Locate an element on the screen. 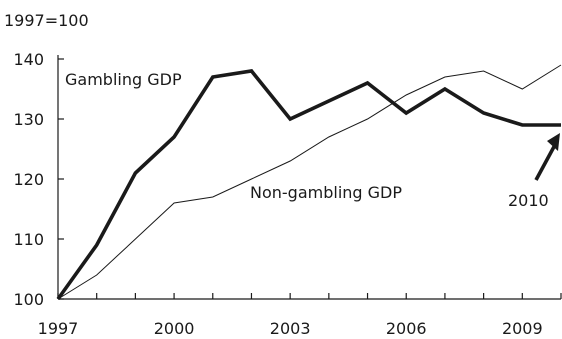 Image resolution: width=562 pixels, height=339 pixels. y-tick-label: 130 is located at coordinates (28, 119).